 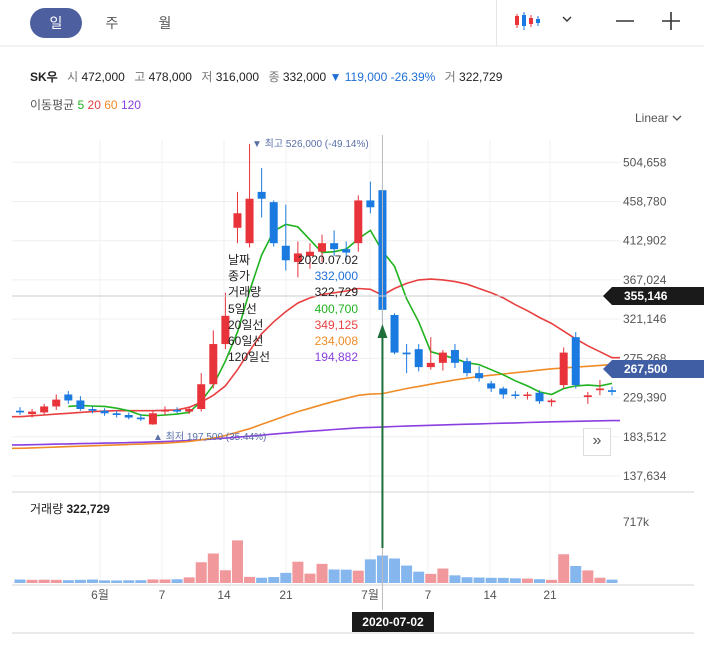 I want to click on plus-icon, so click(x=671, y=21).